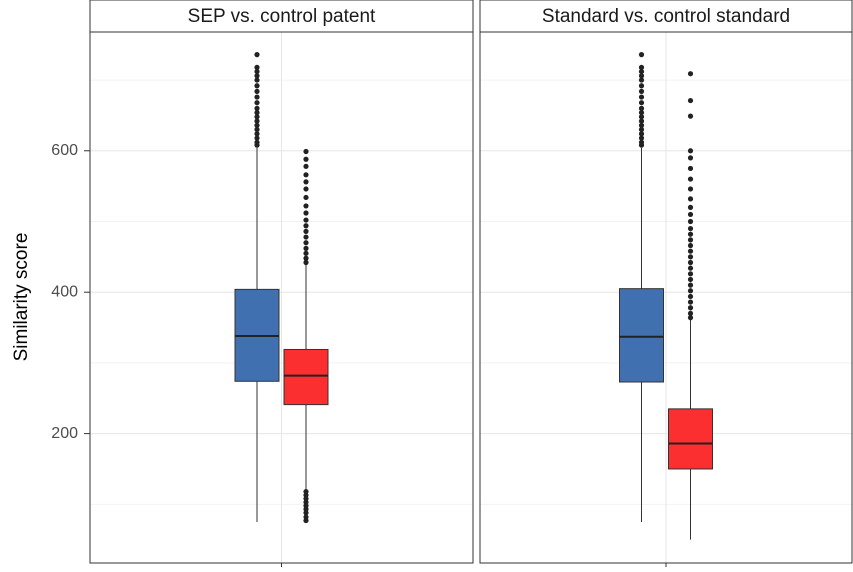  I want to click on y-tick-label: 200, so click(64, 433).